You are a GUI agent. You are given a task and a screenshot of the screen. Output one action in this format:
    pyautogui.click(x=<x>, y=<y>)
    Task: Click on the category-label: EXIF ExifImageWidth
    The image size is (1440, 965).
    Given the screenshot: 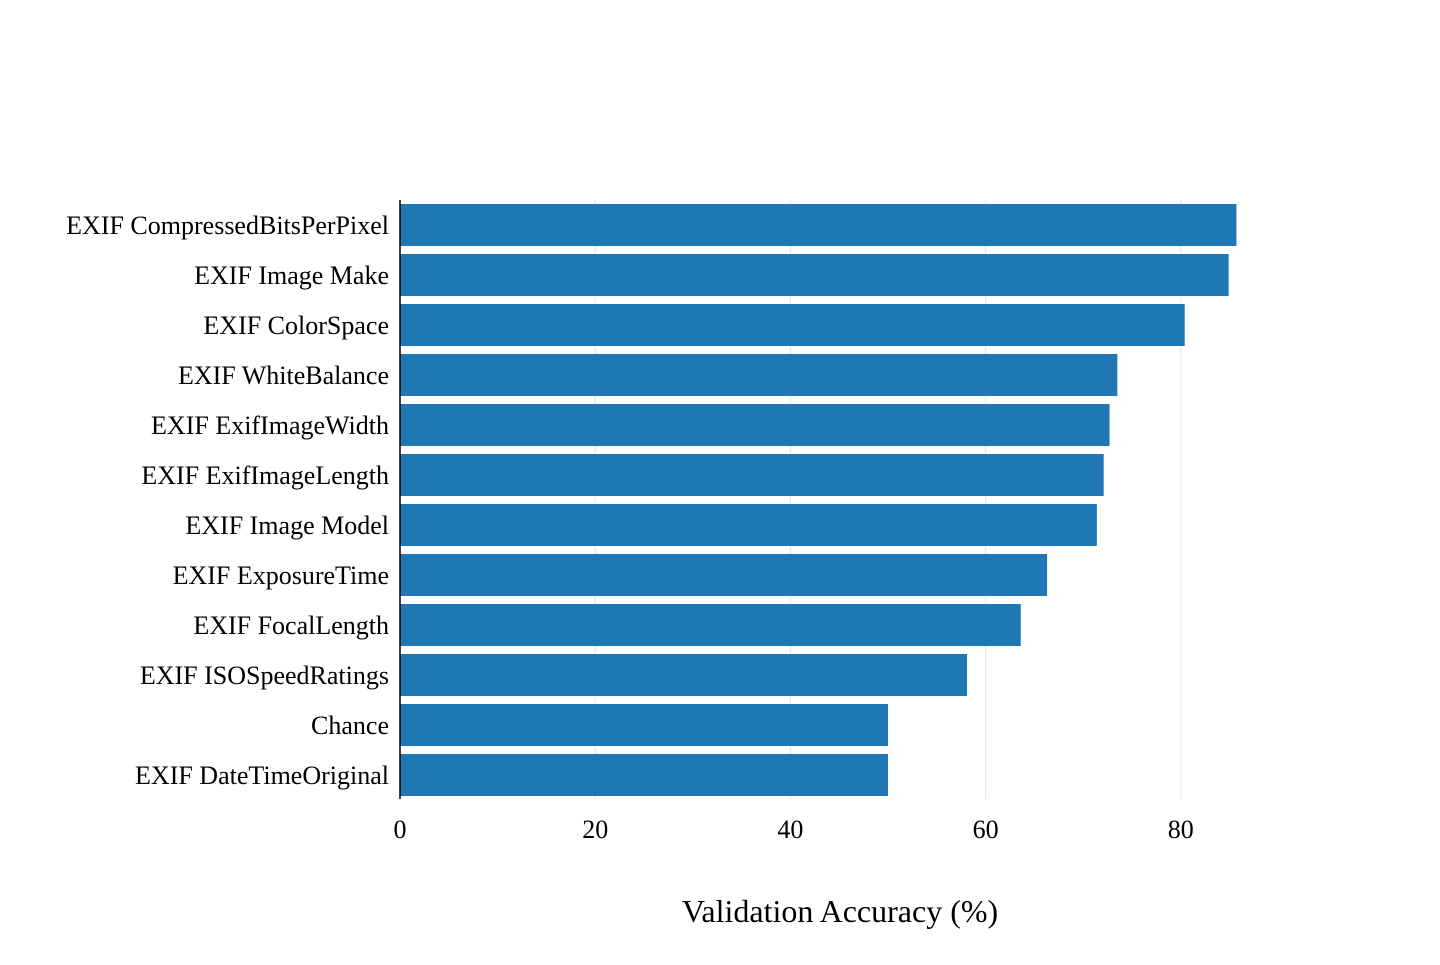 What is the action you would take?
    pyautogui.click(x=270, y=425)
    